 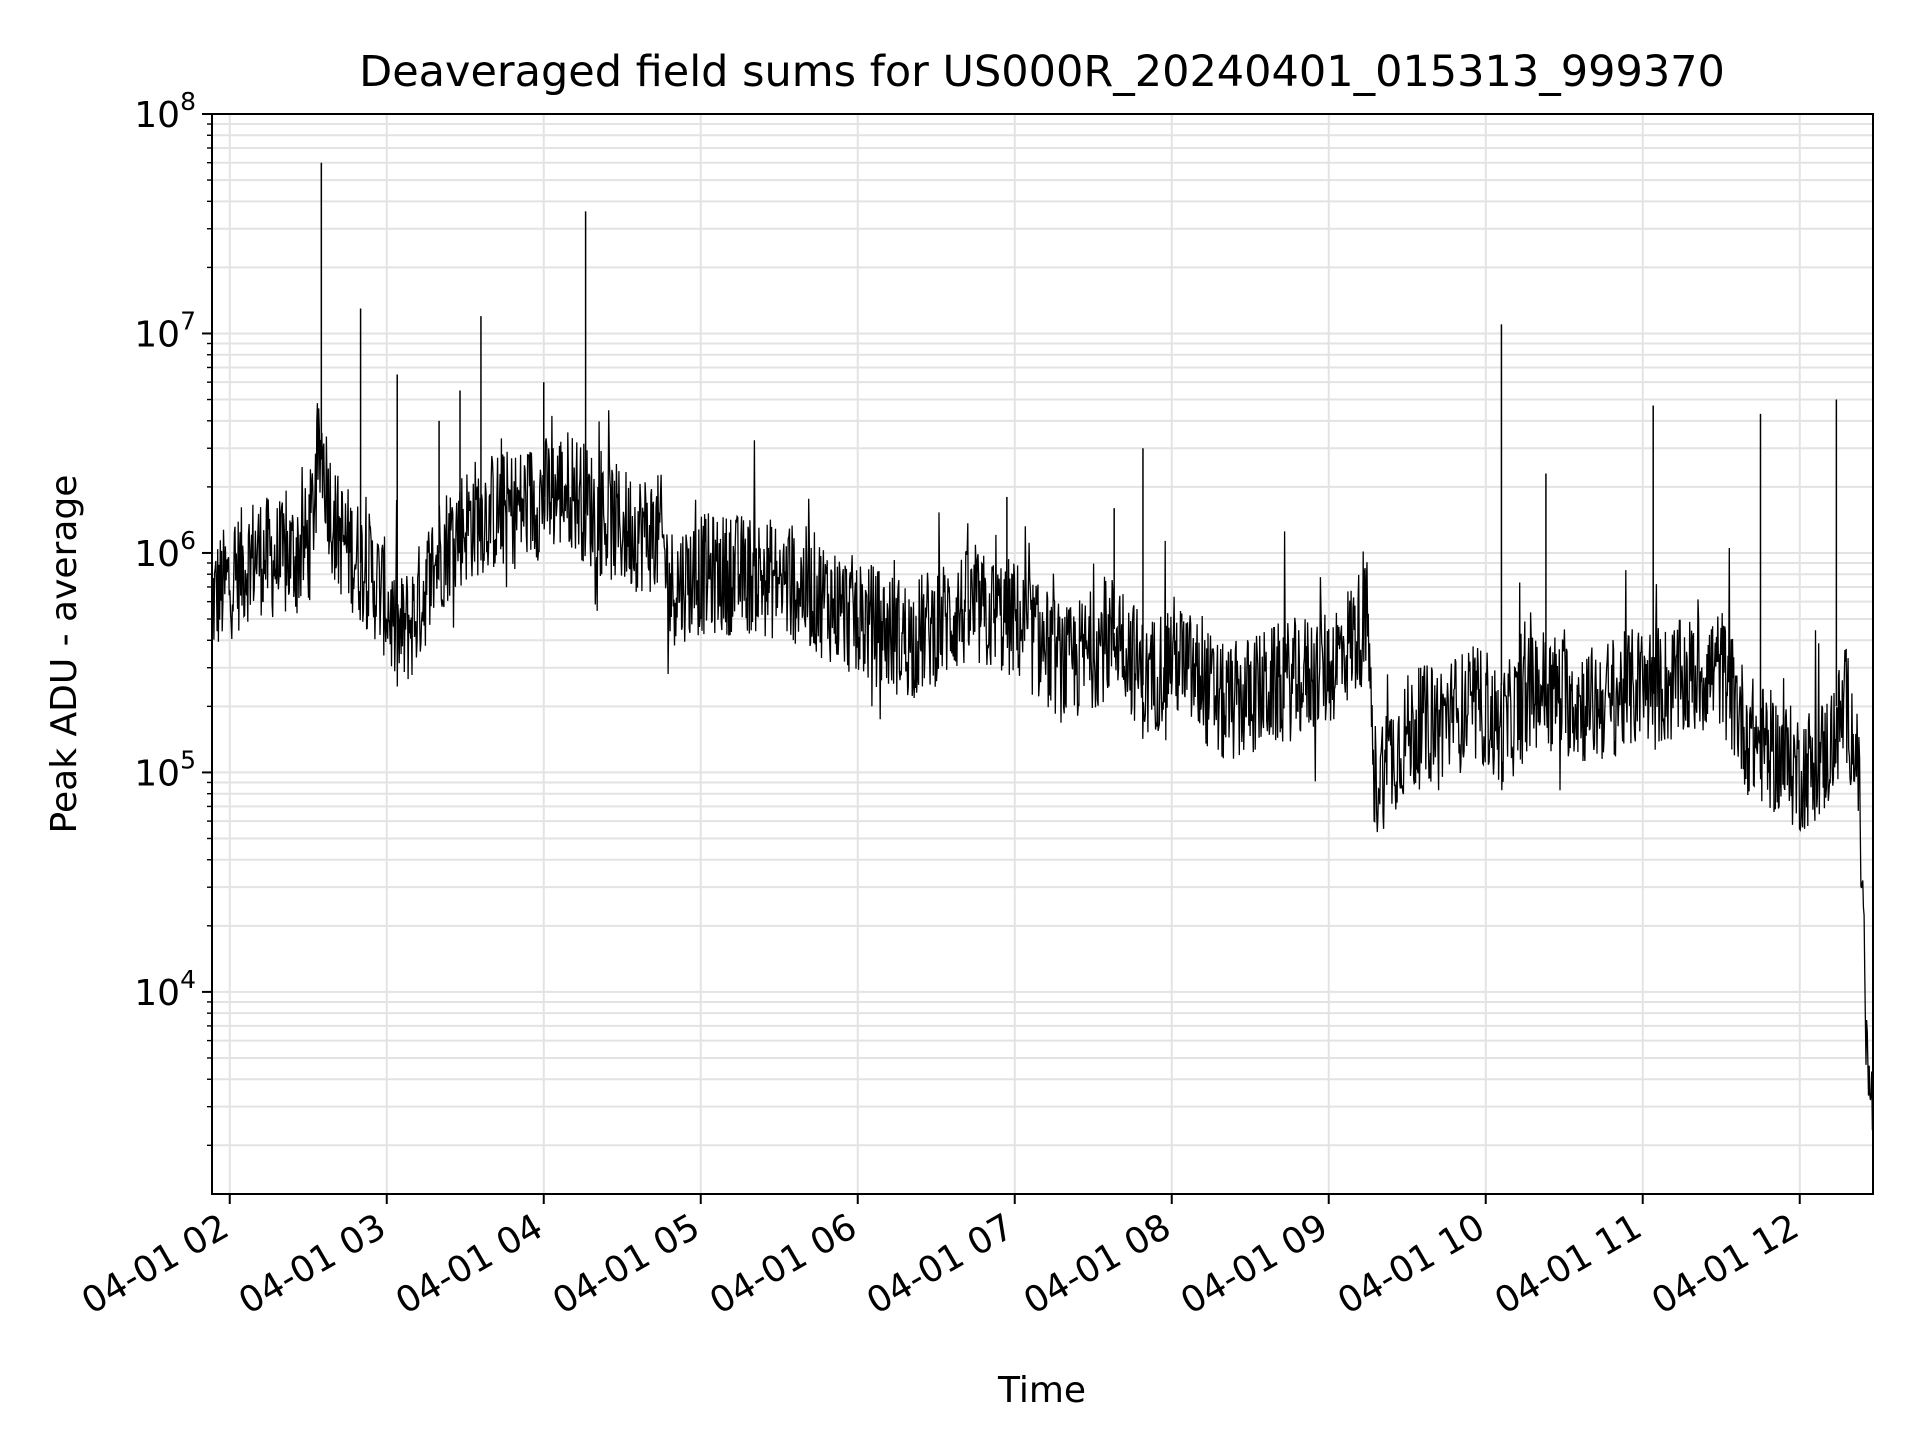 What do you see at coordinates (1254, 1264) in the screenshot?
I see `x-tick-label: 04-01 09` at bounding box center [1254, 1264].